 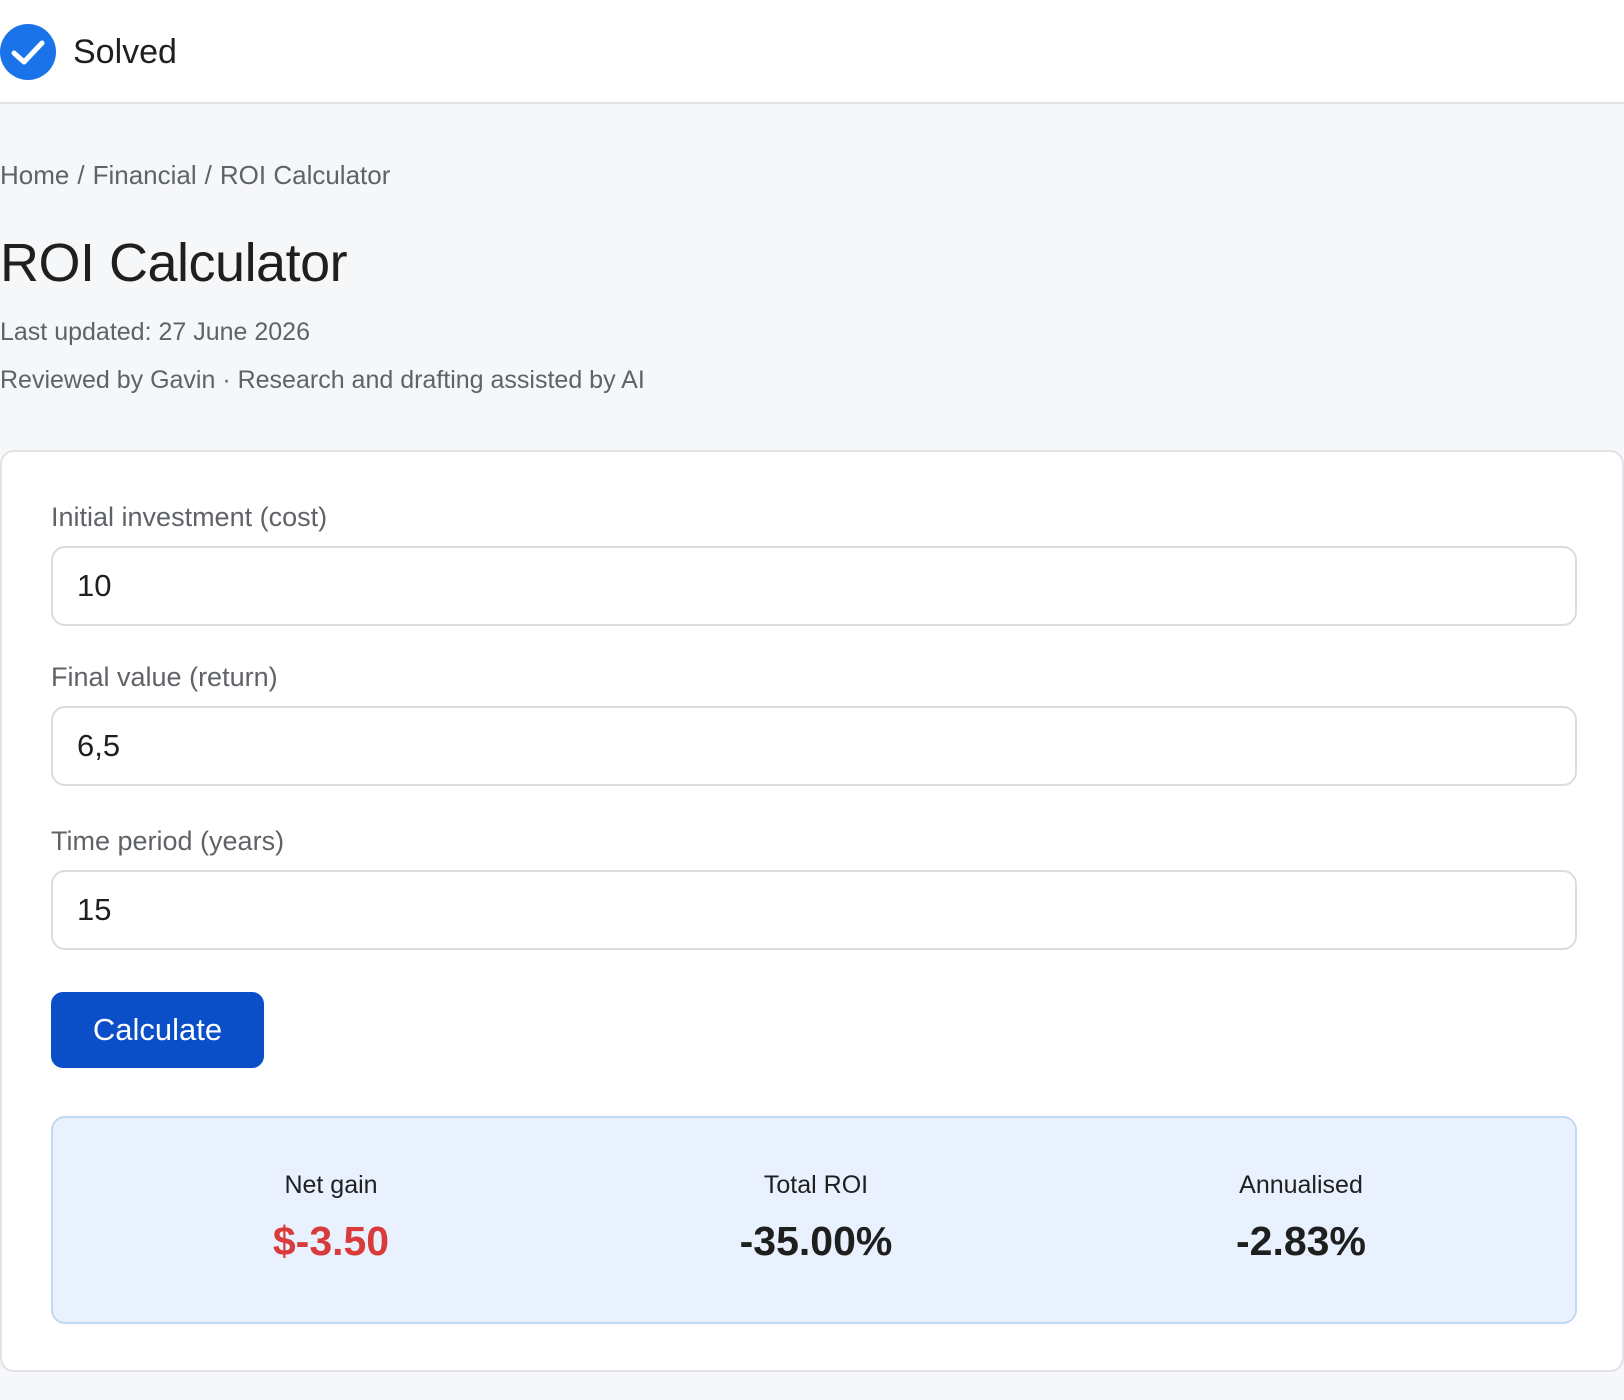 What do you see at coordinates (331, 1217) in the screenshot?
I see `net-gain-result: Net gain $-3.50` at bounding box center [331, 1217].